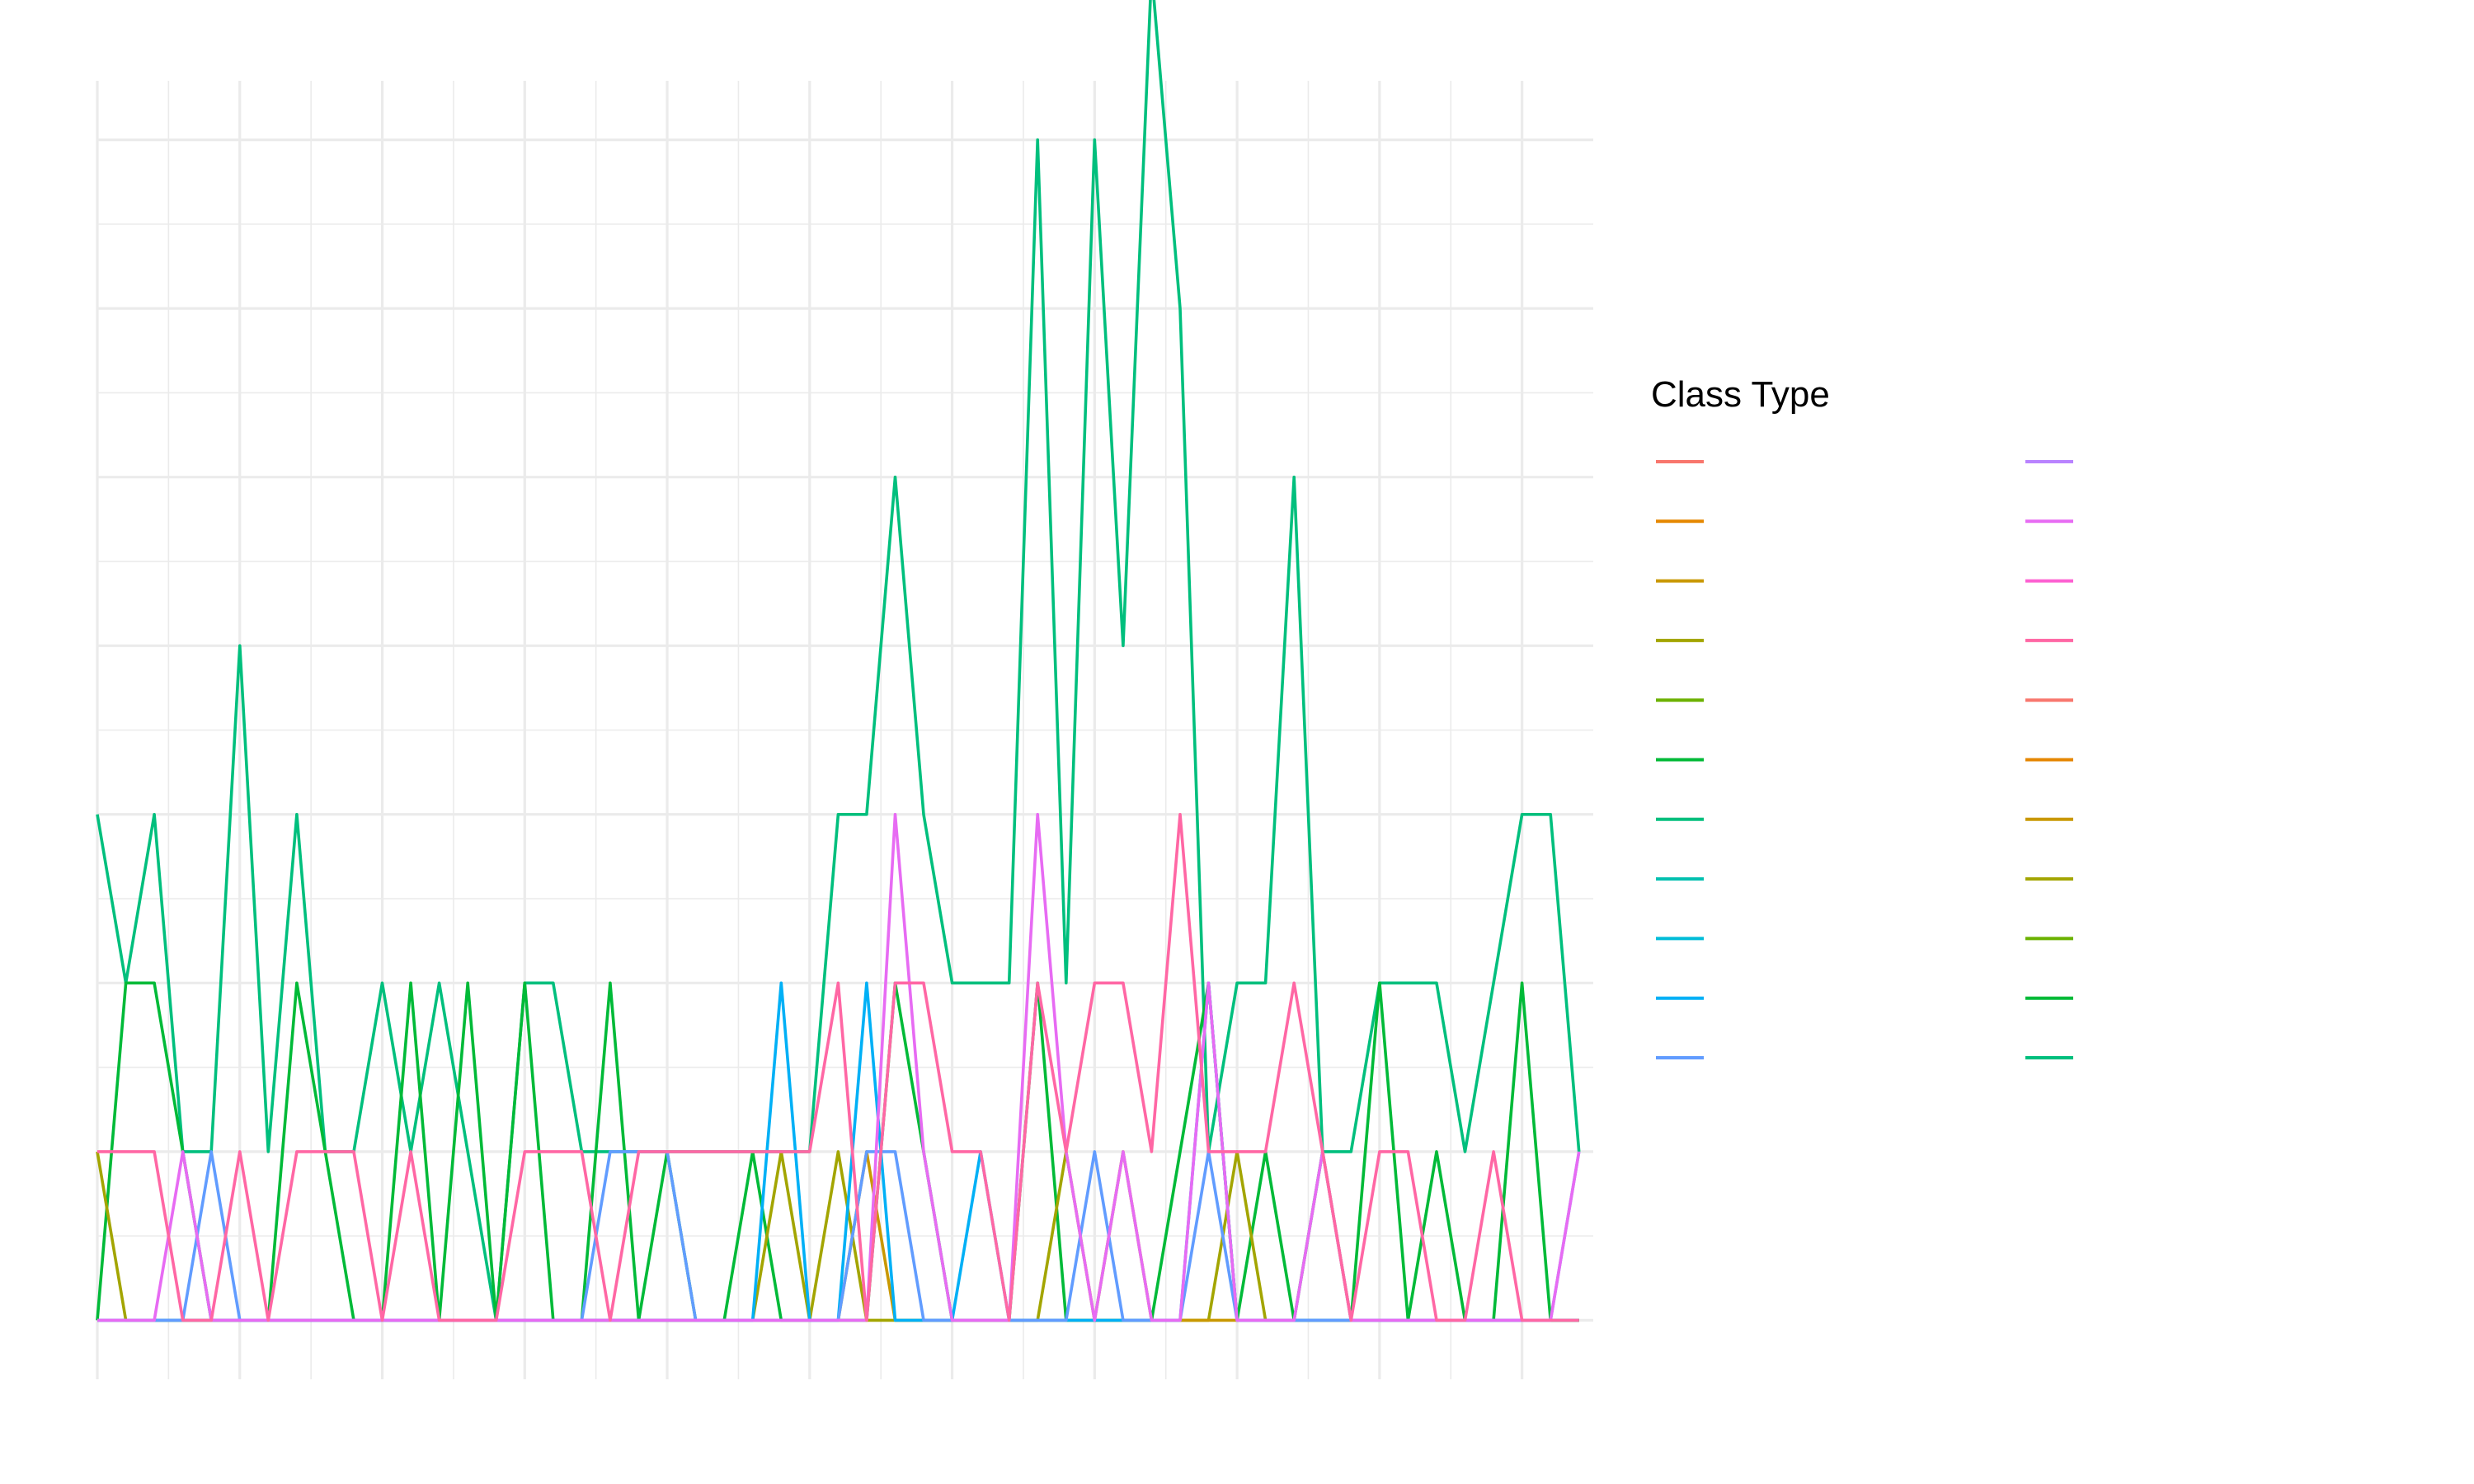 The width and height of the screenshot is (2474, 1484). I want to click on legend-keys, so click(1864, 759).